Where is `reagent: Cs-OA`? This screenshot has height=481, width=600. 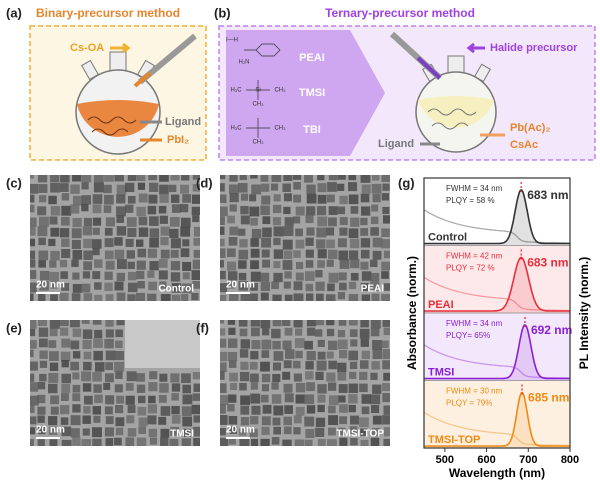 reagent: Cs-OA is located at coordinates (87, 48).